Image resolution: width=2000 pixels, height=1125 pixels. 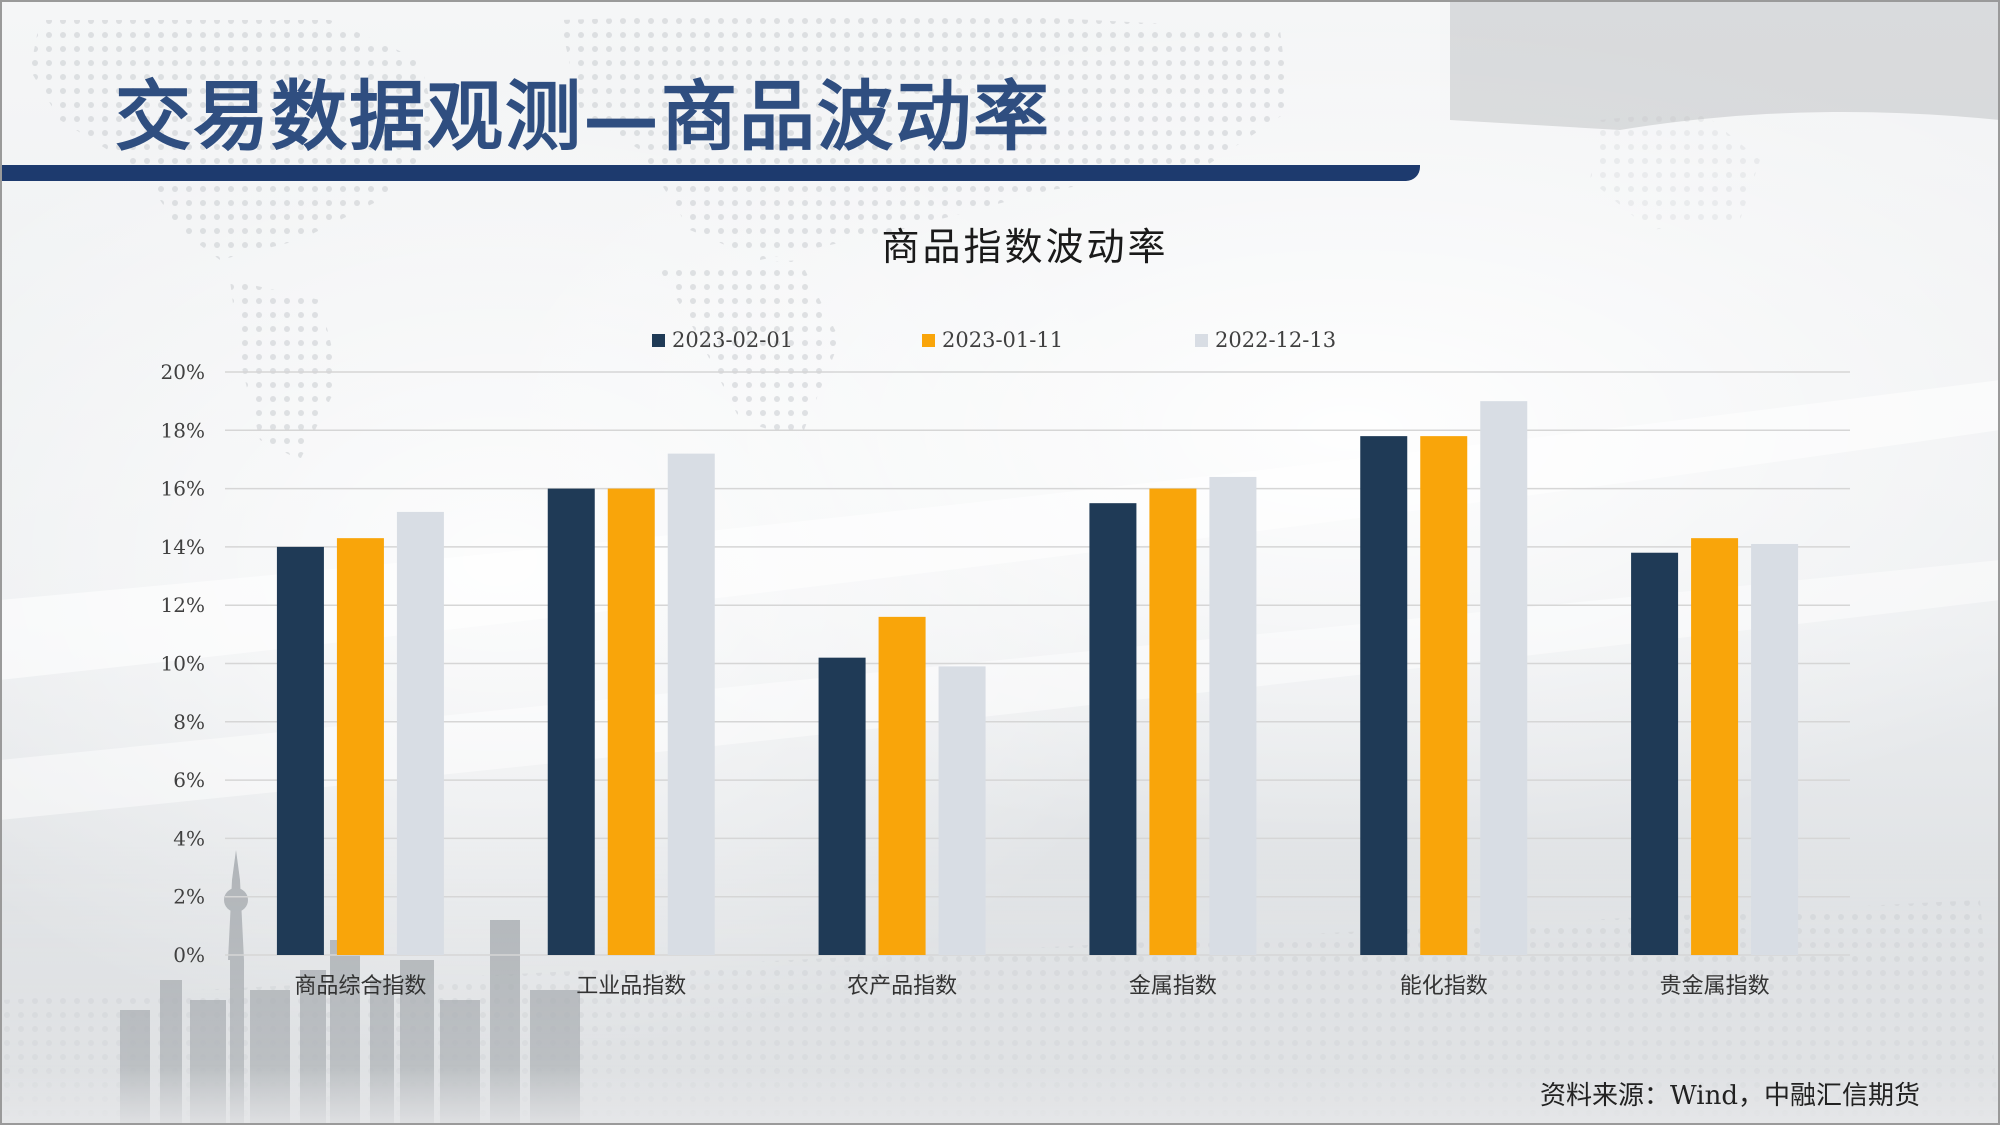 I want to click on x-axis-labels: 商品综合指数 工业品指数 农产品指数 金属指数 能化指数 贵金属指数, so click(x=1031, y=986).